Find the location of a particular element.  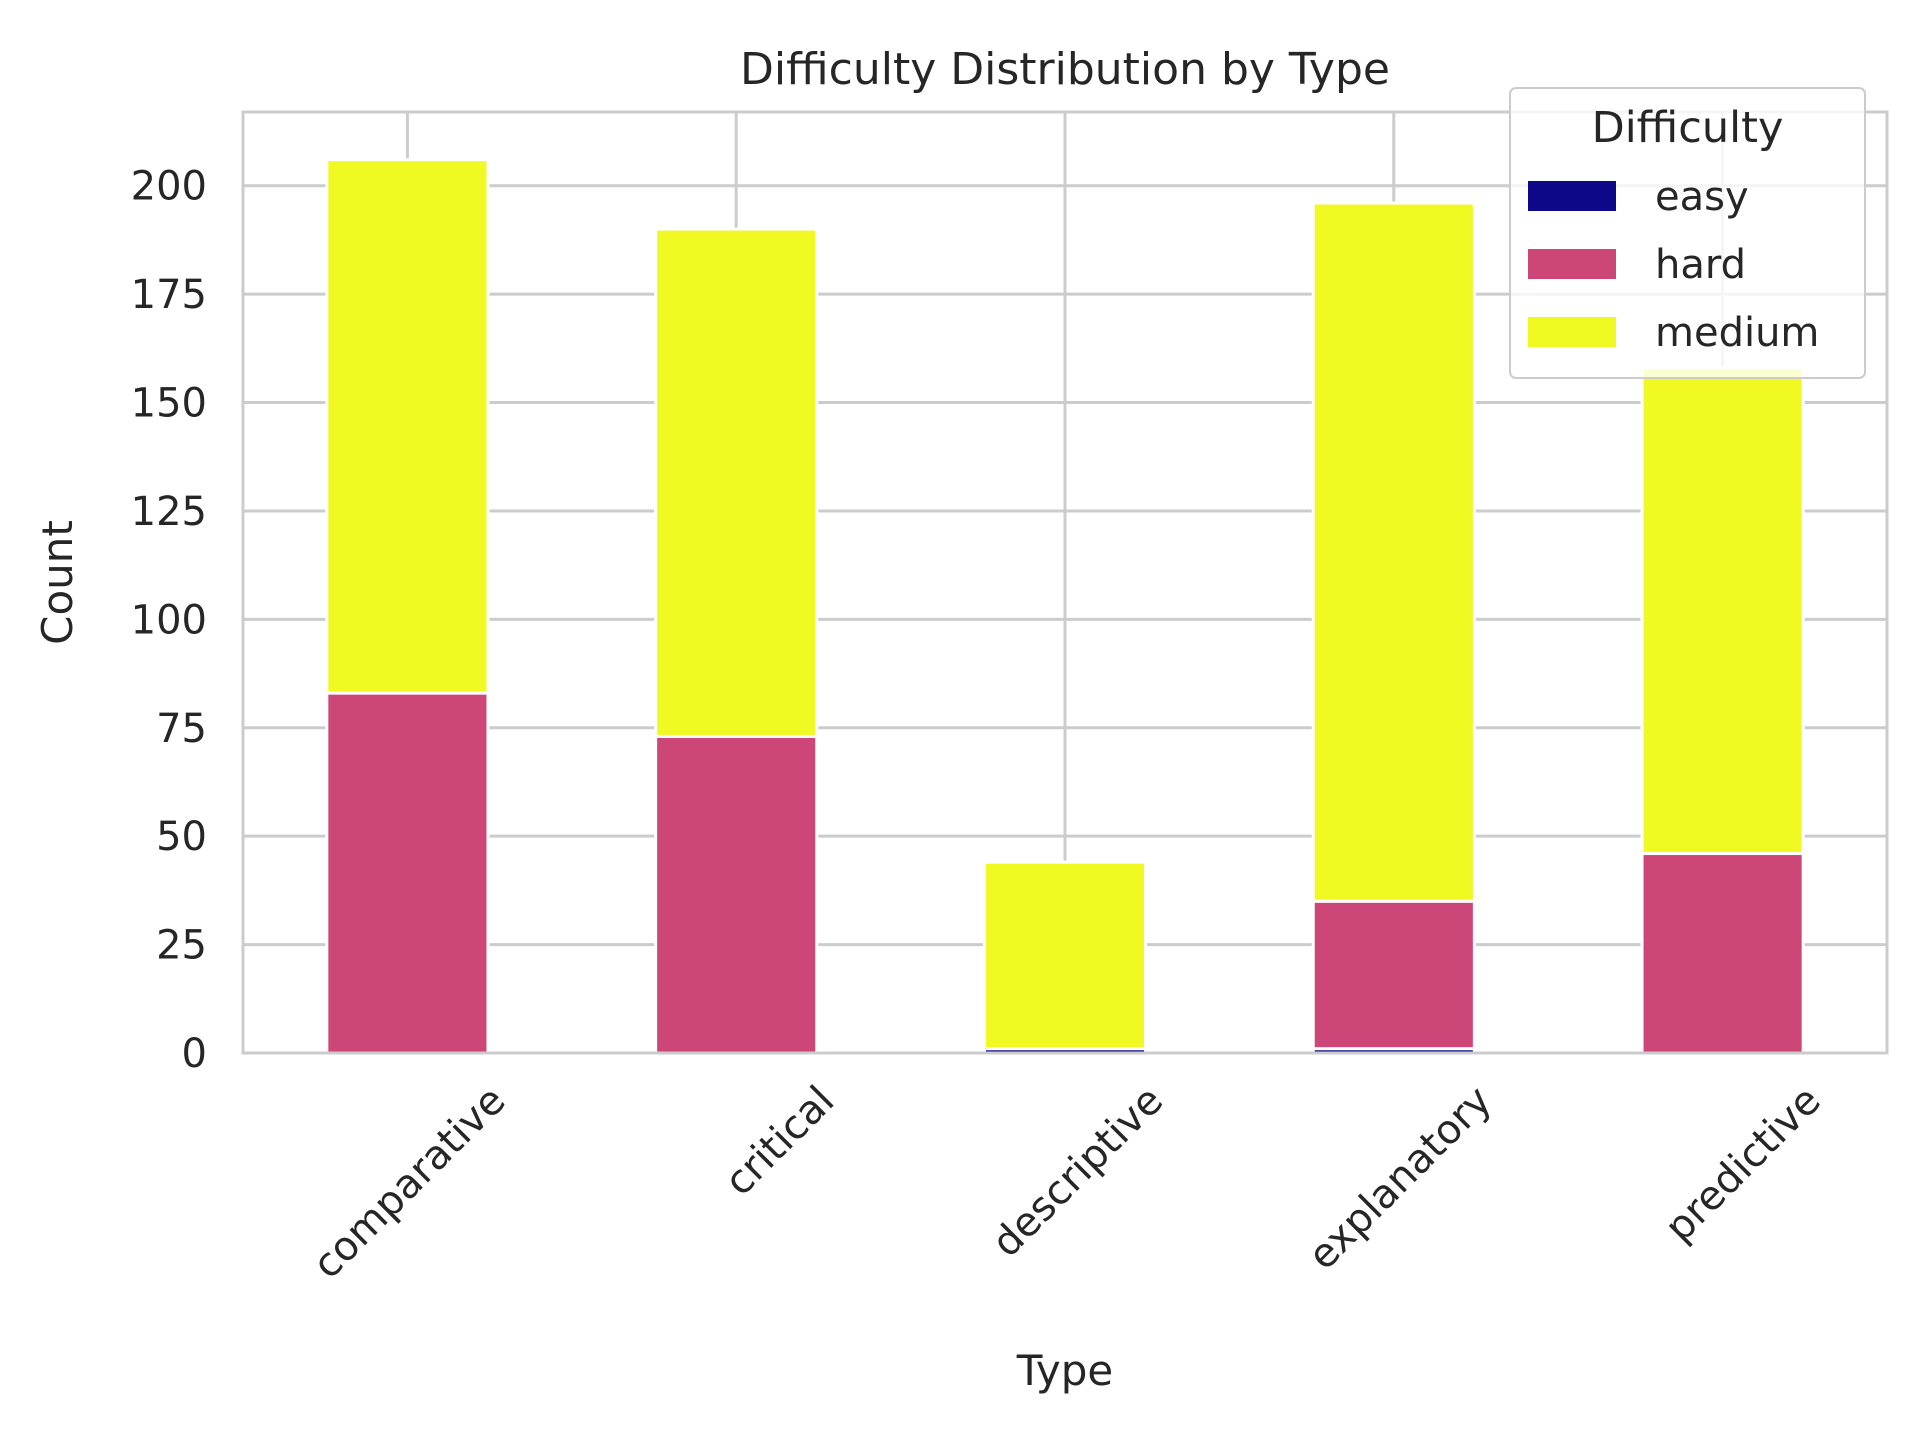

y-tick-label: 75 is located at coordinates (181, 729).